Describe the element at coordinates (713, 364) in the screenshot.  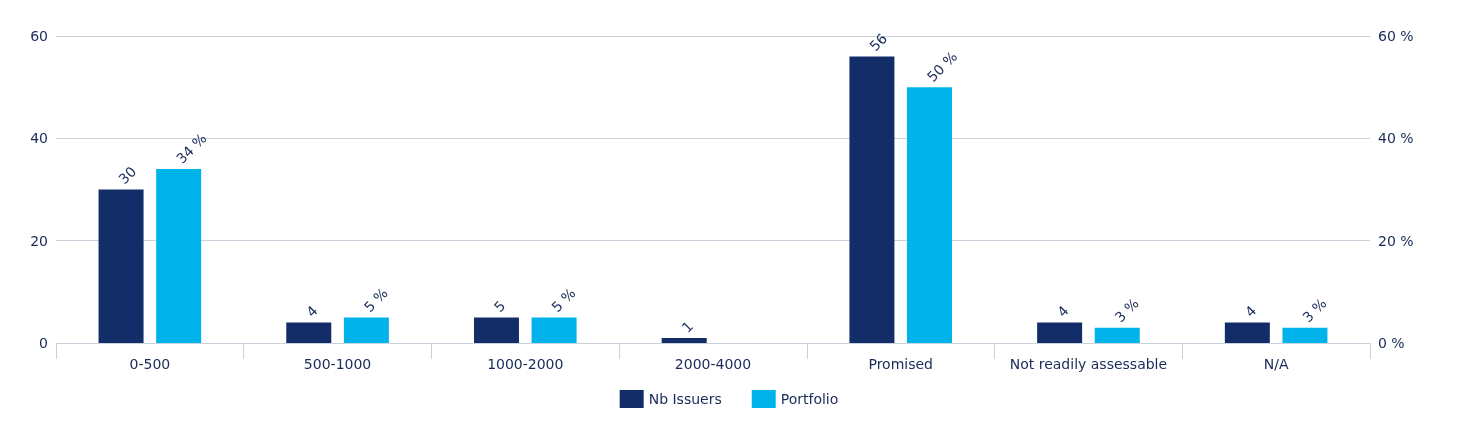
I see `x-tick-label: 2000-4000` at that location.